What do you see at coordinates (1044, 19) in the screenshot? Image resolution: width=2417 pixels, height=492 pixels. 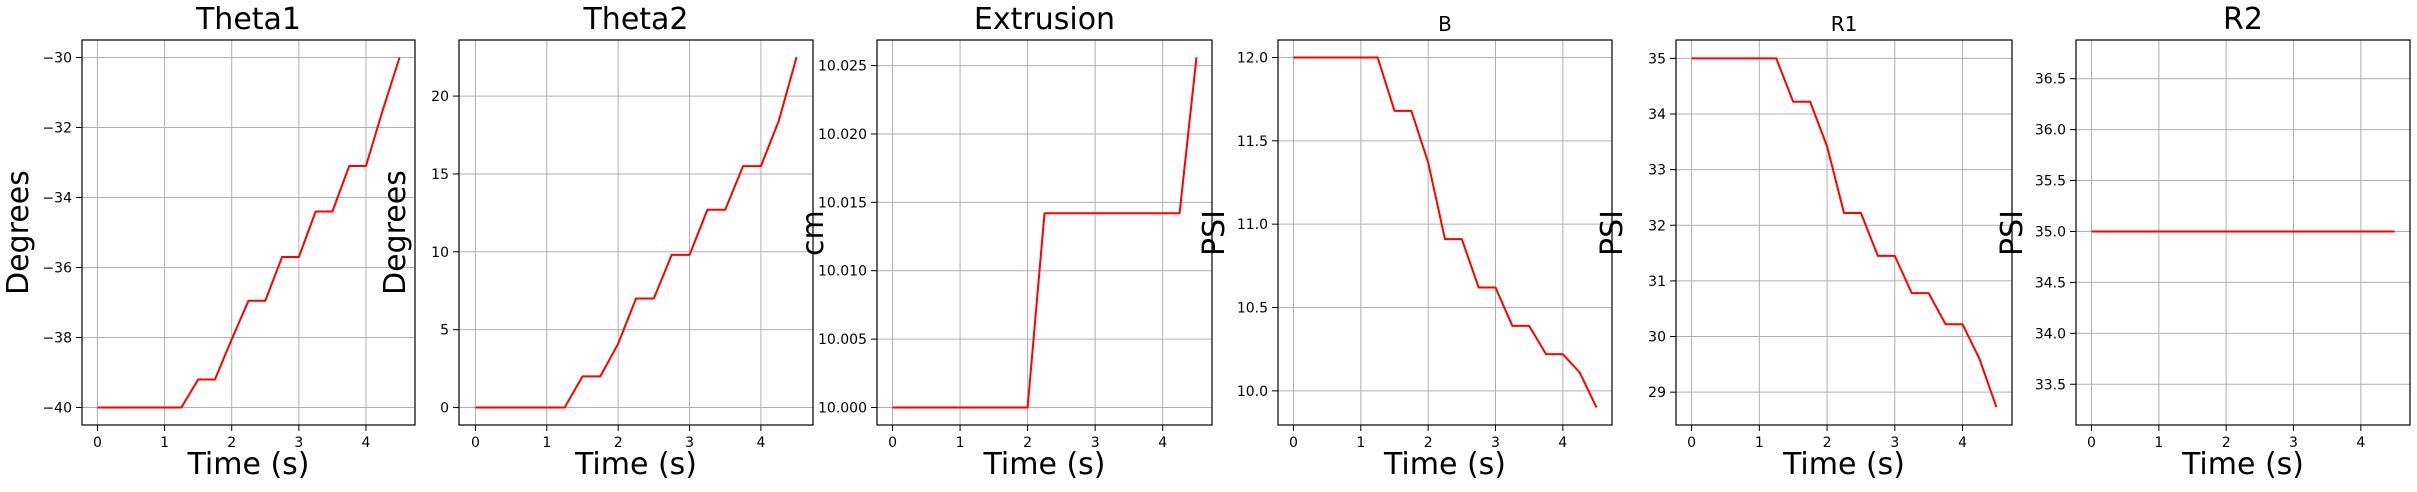 I see `chart-title: Extrusion` at bounding box center [1044, 19].